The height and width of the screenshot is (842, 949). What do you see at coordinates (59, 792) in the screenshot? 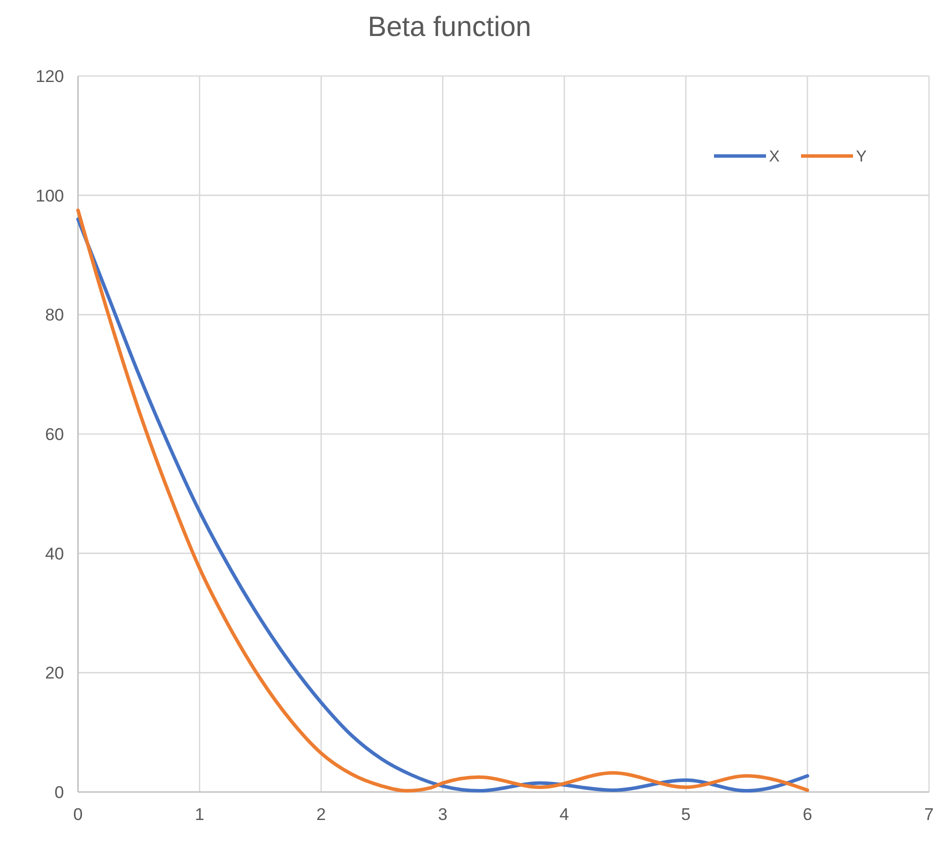
I see `y-tick-label: 0` at bounding box center [59, 792].